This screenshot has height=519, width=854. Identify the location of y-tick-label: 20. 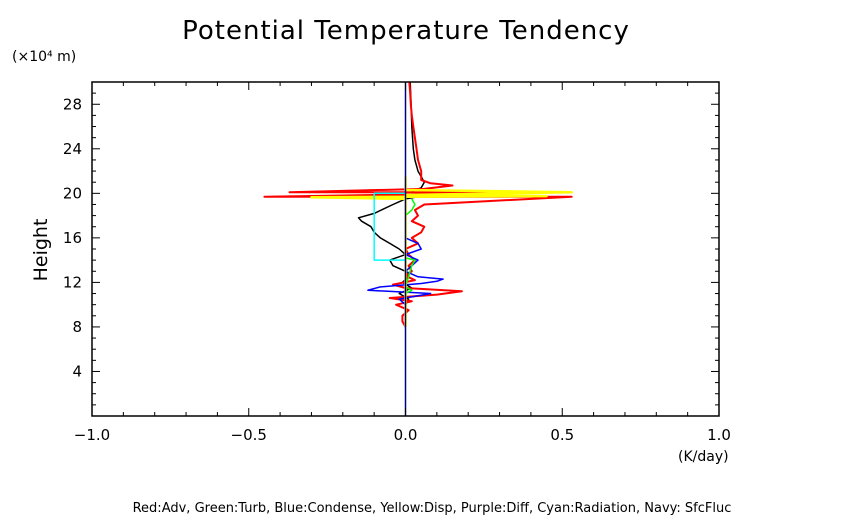
(72, 193).